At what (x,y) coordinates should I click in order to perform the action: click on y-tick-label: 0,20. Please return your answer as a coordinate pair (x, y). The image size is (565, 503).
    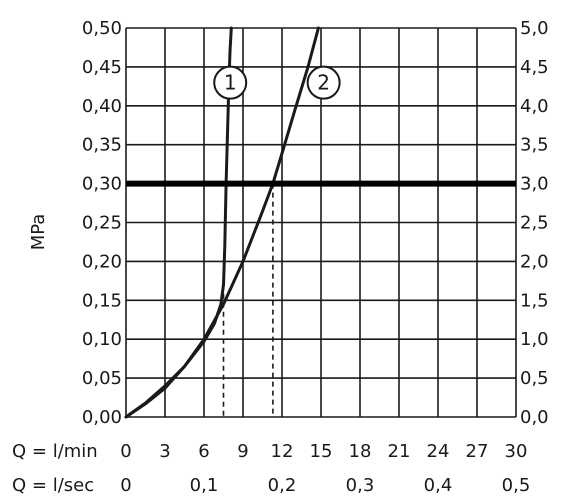
    Looking at the image, I should click on (102, 261).